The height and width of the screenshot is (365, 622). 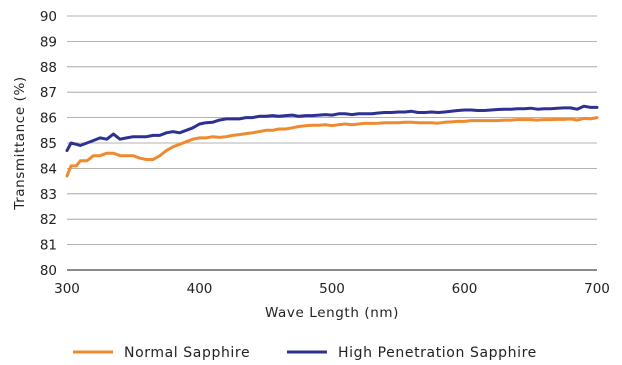 What do you see at coordinates (48, 169) in the screenshot?
I see `y-tick-label: 84` at bounding box center [48, 169].